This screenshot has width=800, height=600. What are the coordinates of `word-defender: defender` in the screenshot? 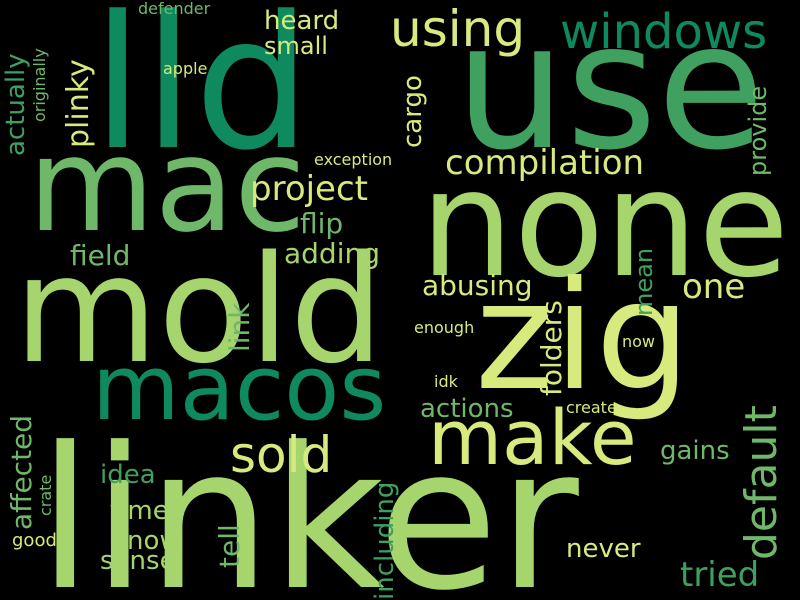 It's located at (174, 9).